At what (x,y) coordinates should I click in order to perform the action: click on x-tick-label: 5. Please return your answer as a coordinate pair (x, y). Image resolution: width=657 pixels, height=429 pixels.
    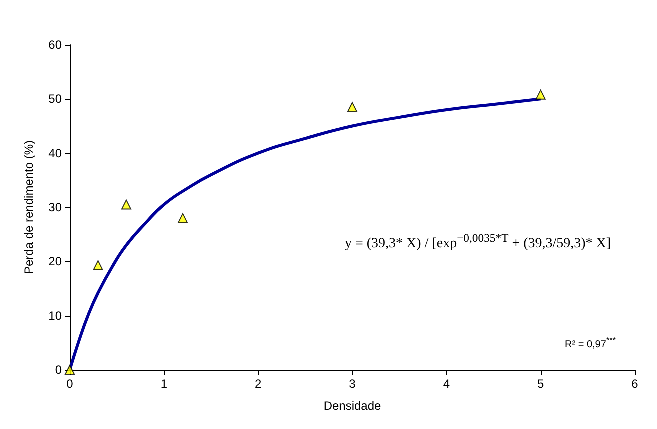
    Looking at the image, I should click on (540, 384).